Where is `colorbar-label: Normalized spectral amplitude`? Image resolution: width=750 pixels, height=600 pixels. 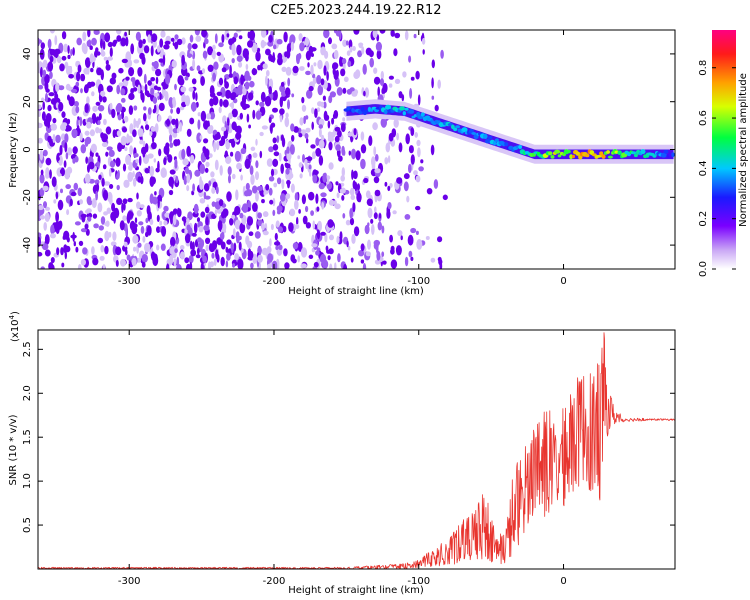 colorbar-label: Normalized spectral amplitude is located at coordinates (743, 150).